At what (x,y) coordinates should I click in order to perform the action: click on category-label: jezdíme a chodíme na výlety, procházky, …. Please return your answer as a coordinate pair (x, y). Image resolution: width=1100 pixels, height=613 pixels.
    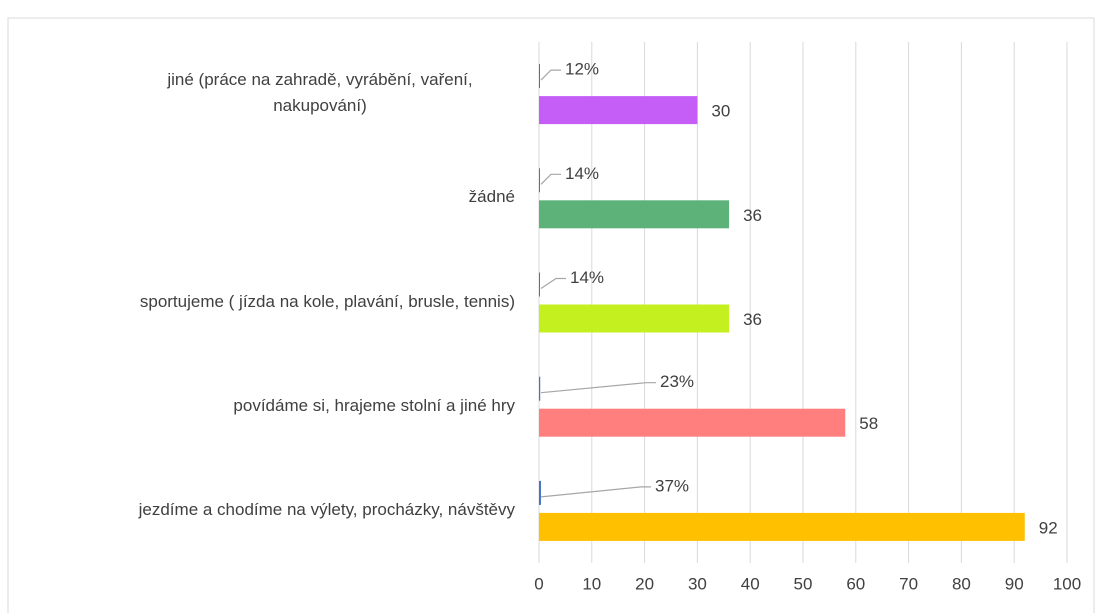
    Looking at the image, I should click on (327, 510).